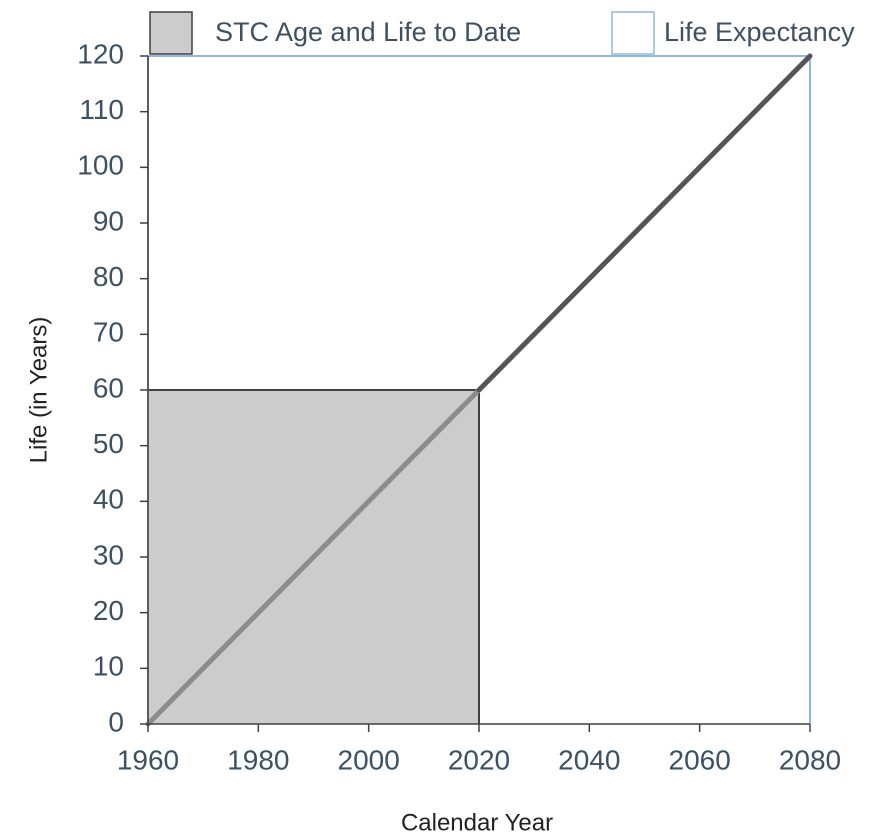 This screenshot has width=894, height=838. Describe the element at coordinates (108, 666) in the screenshot. I see `y-tick-label: 10` at that location.